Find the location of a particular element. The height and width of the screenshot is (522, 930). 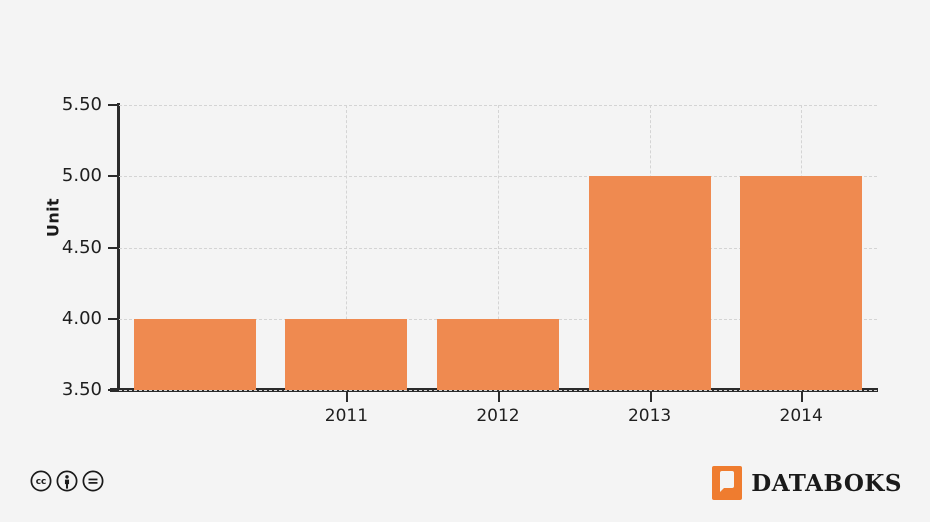

creative-commons-license: cc is located at coordinates (67, 483).